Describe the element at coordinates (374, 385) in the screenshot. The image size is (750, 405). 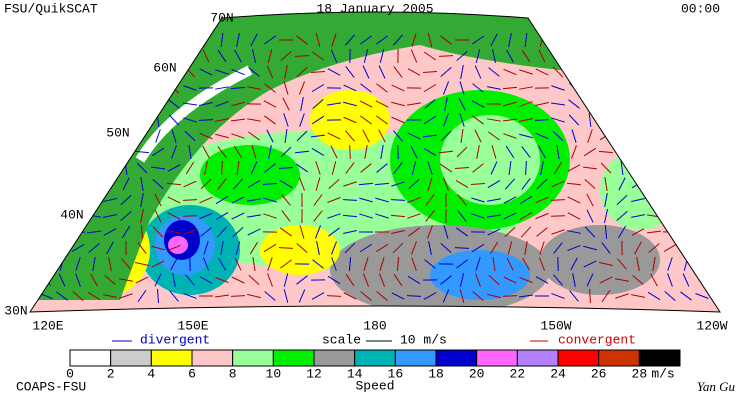
I see `colorbar-label: Speed` at that location.